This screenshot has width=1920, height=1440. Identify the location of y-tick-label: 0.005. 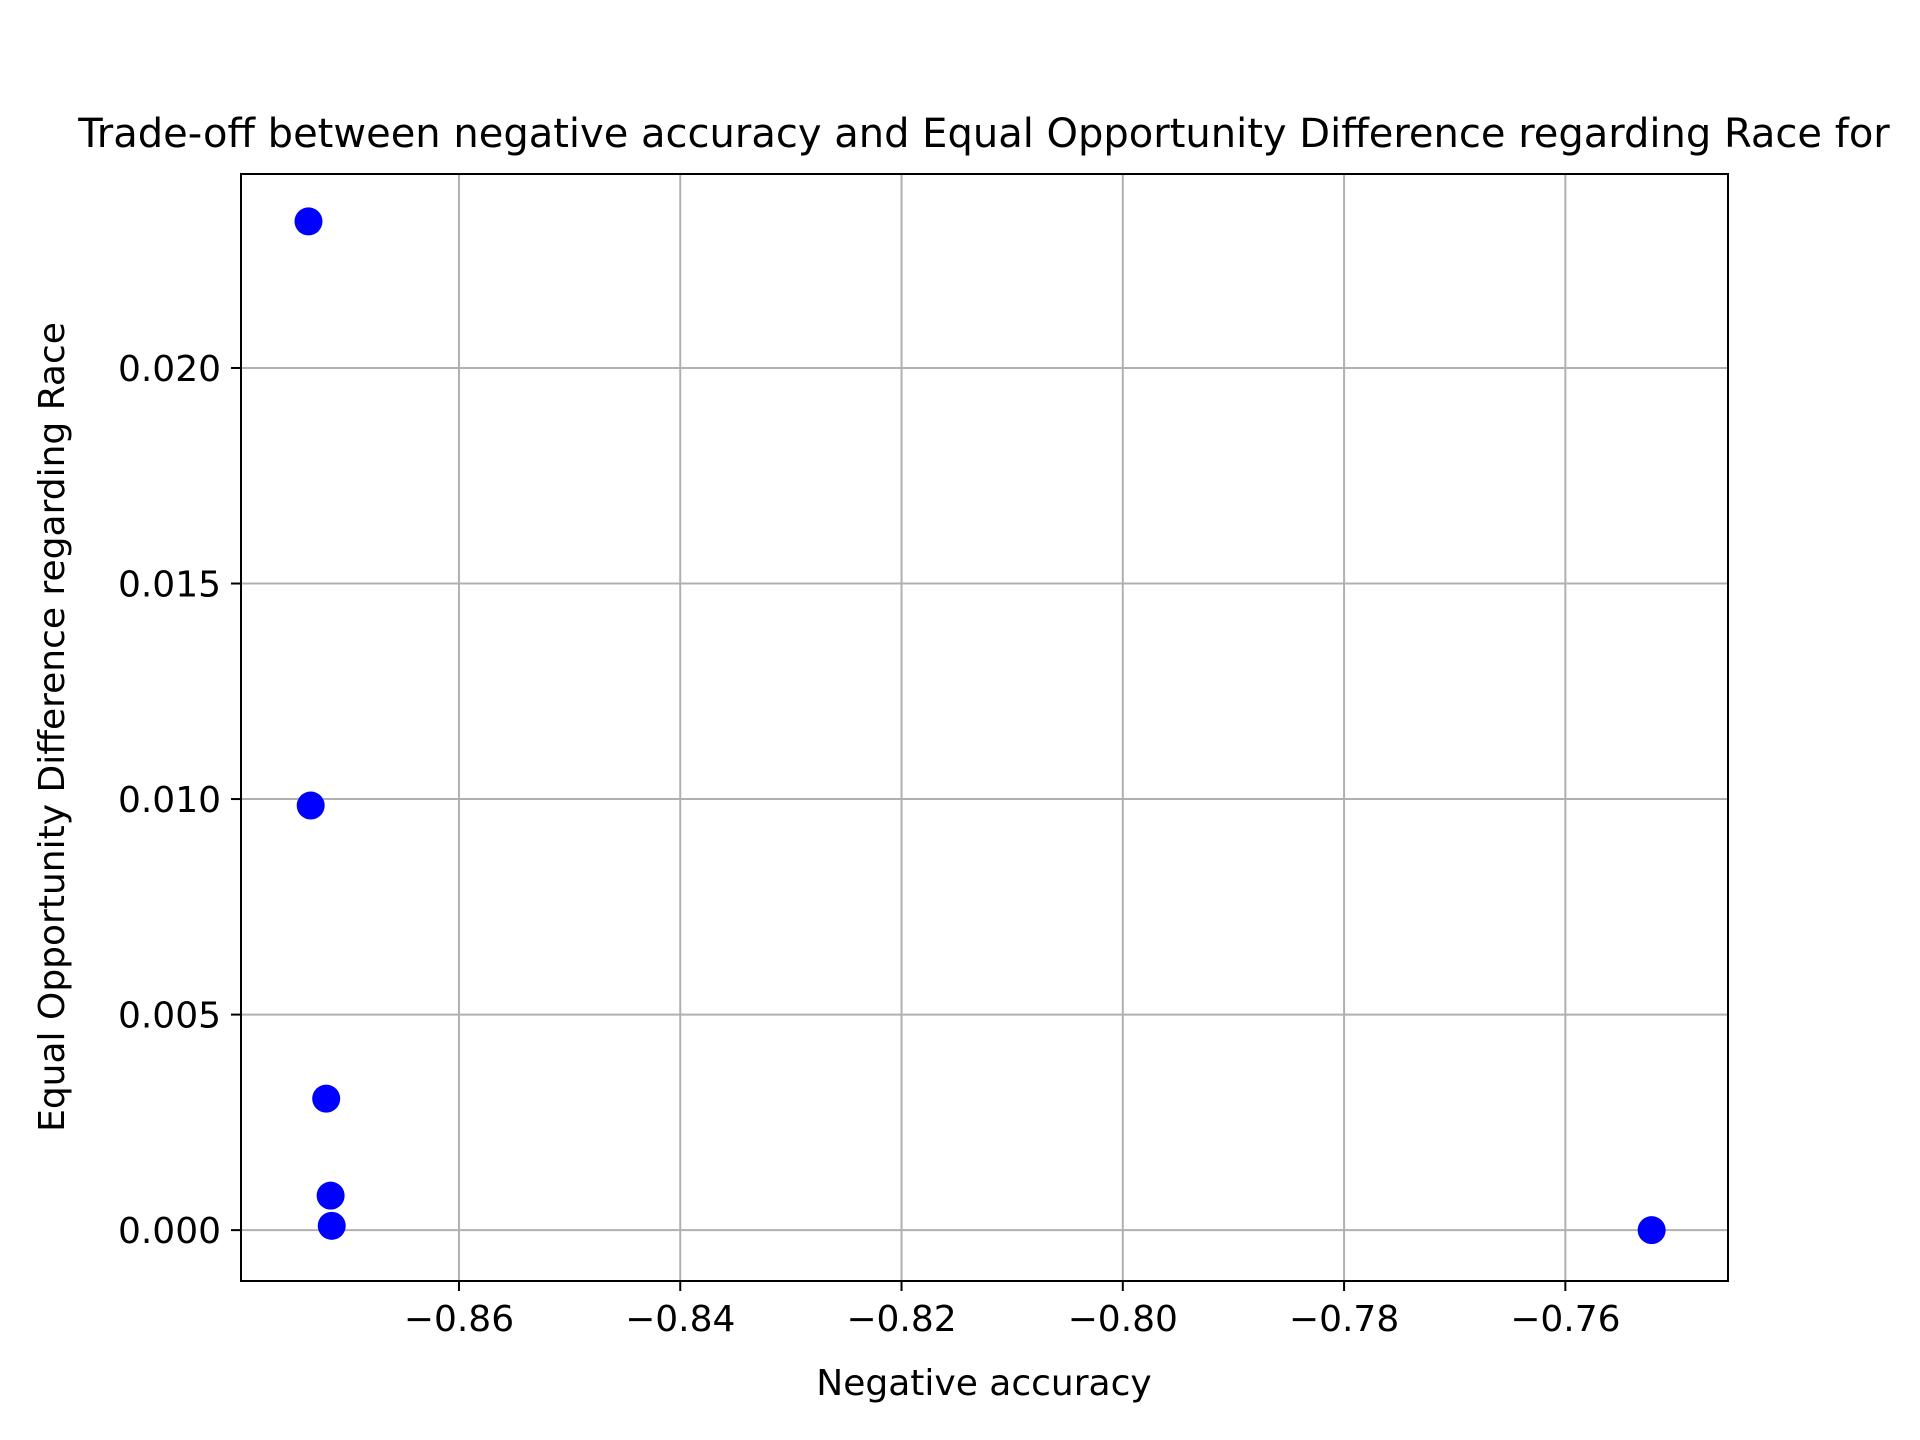
(169, 1016).